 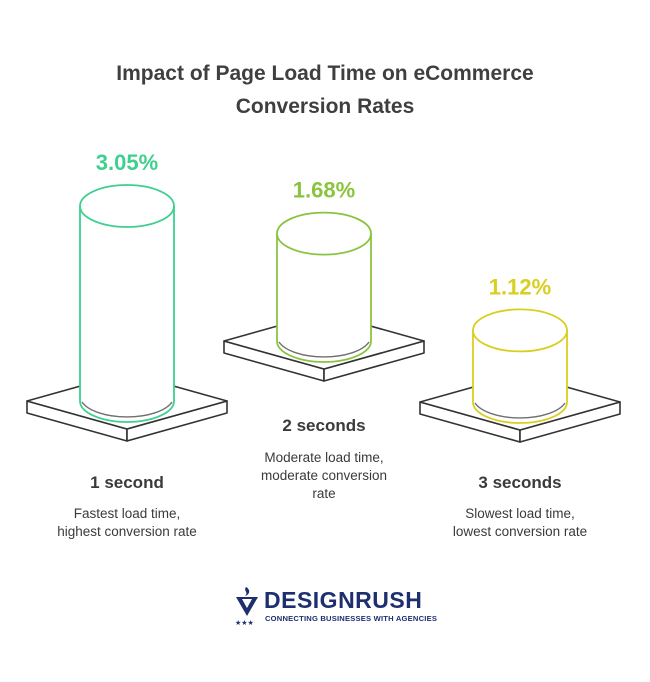 I want to click on logo-wordmark: DESIGNRUSH, so click(x=343, y=600).